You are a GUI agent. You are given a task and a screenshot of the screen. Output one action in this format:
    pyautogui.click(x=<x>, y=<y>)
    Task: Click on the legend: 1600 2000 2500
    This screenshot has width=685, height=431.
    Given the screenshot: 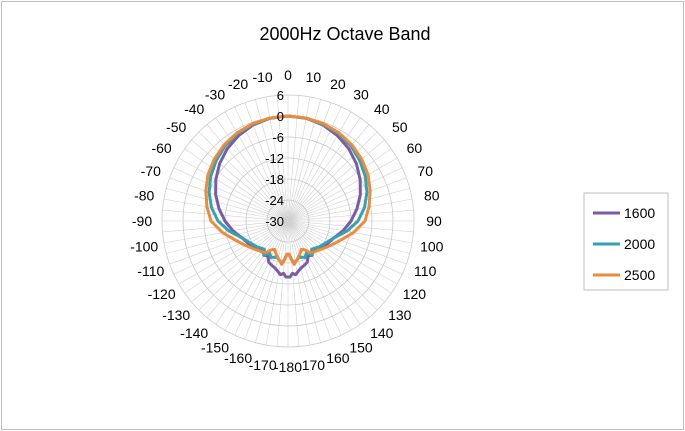 What is the action you would take?
    pyautogui.click(x=626, y=241)
    